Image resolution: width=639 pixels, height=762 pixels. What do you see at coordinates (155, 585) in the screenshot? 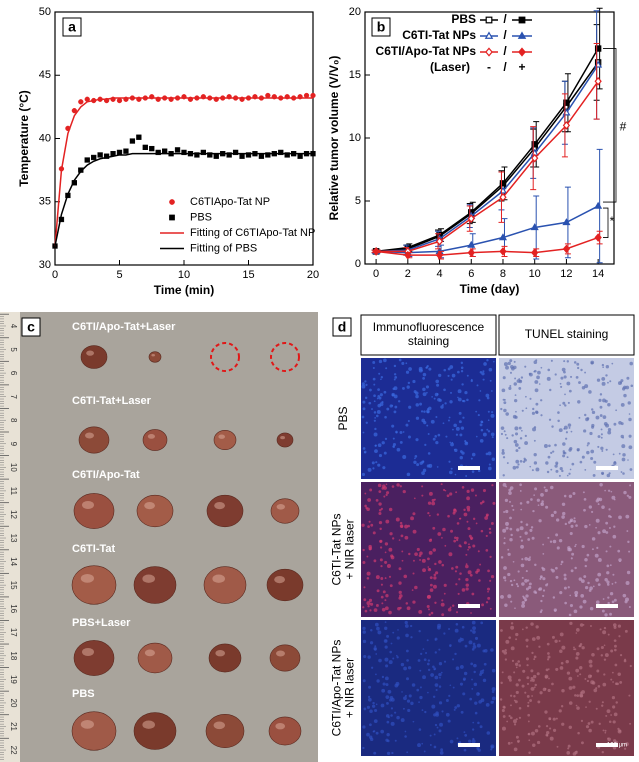
I see `tumor` at bounding box center [155, 585].